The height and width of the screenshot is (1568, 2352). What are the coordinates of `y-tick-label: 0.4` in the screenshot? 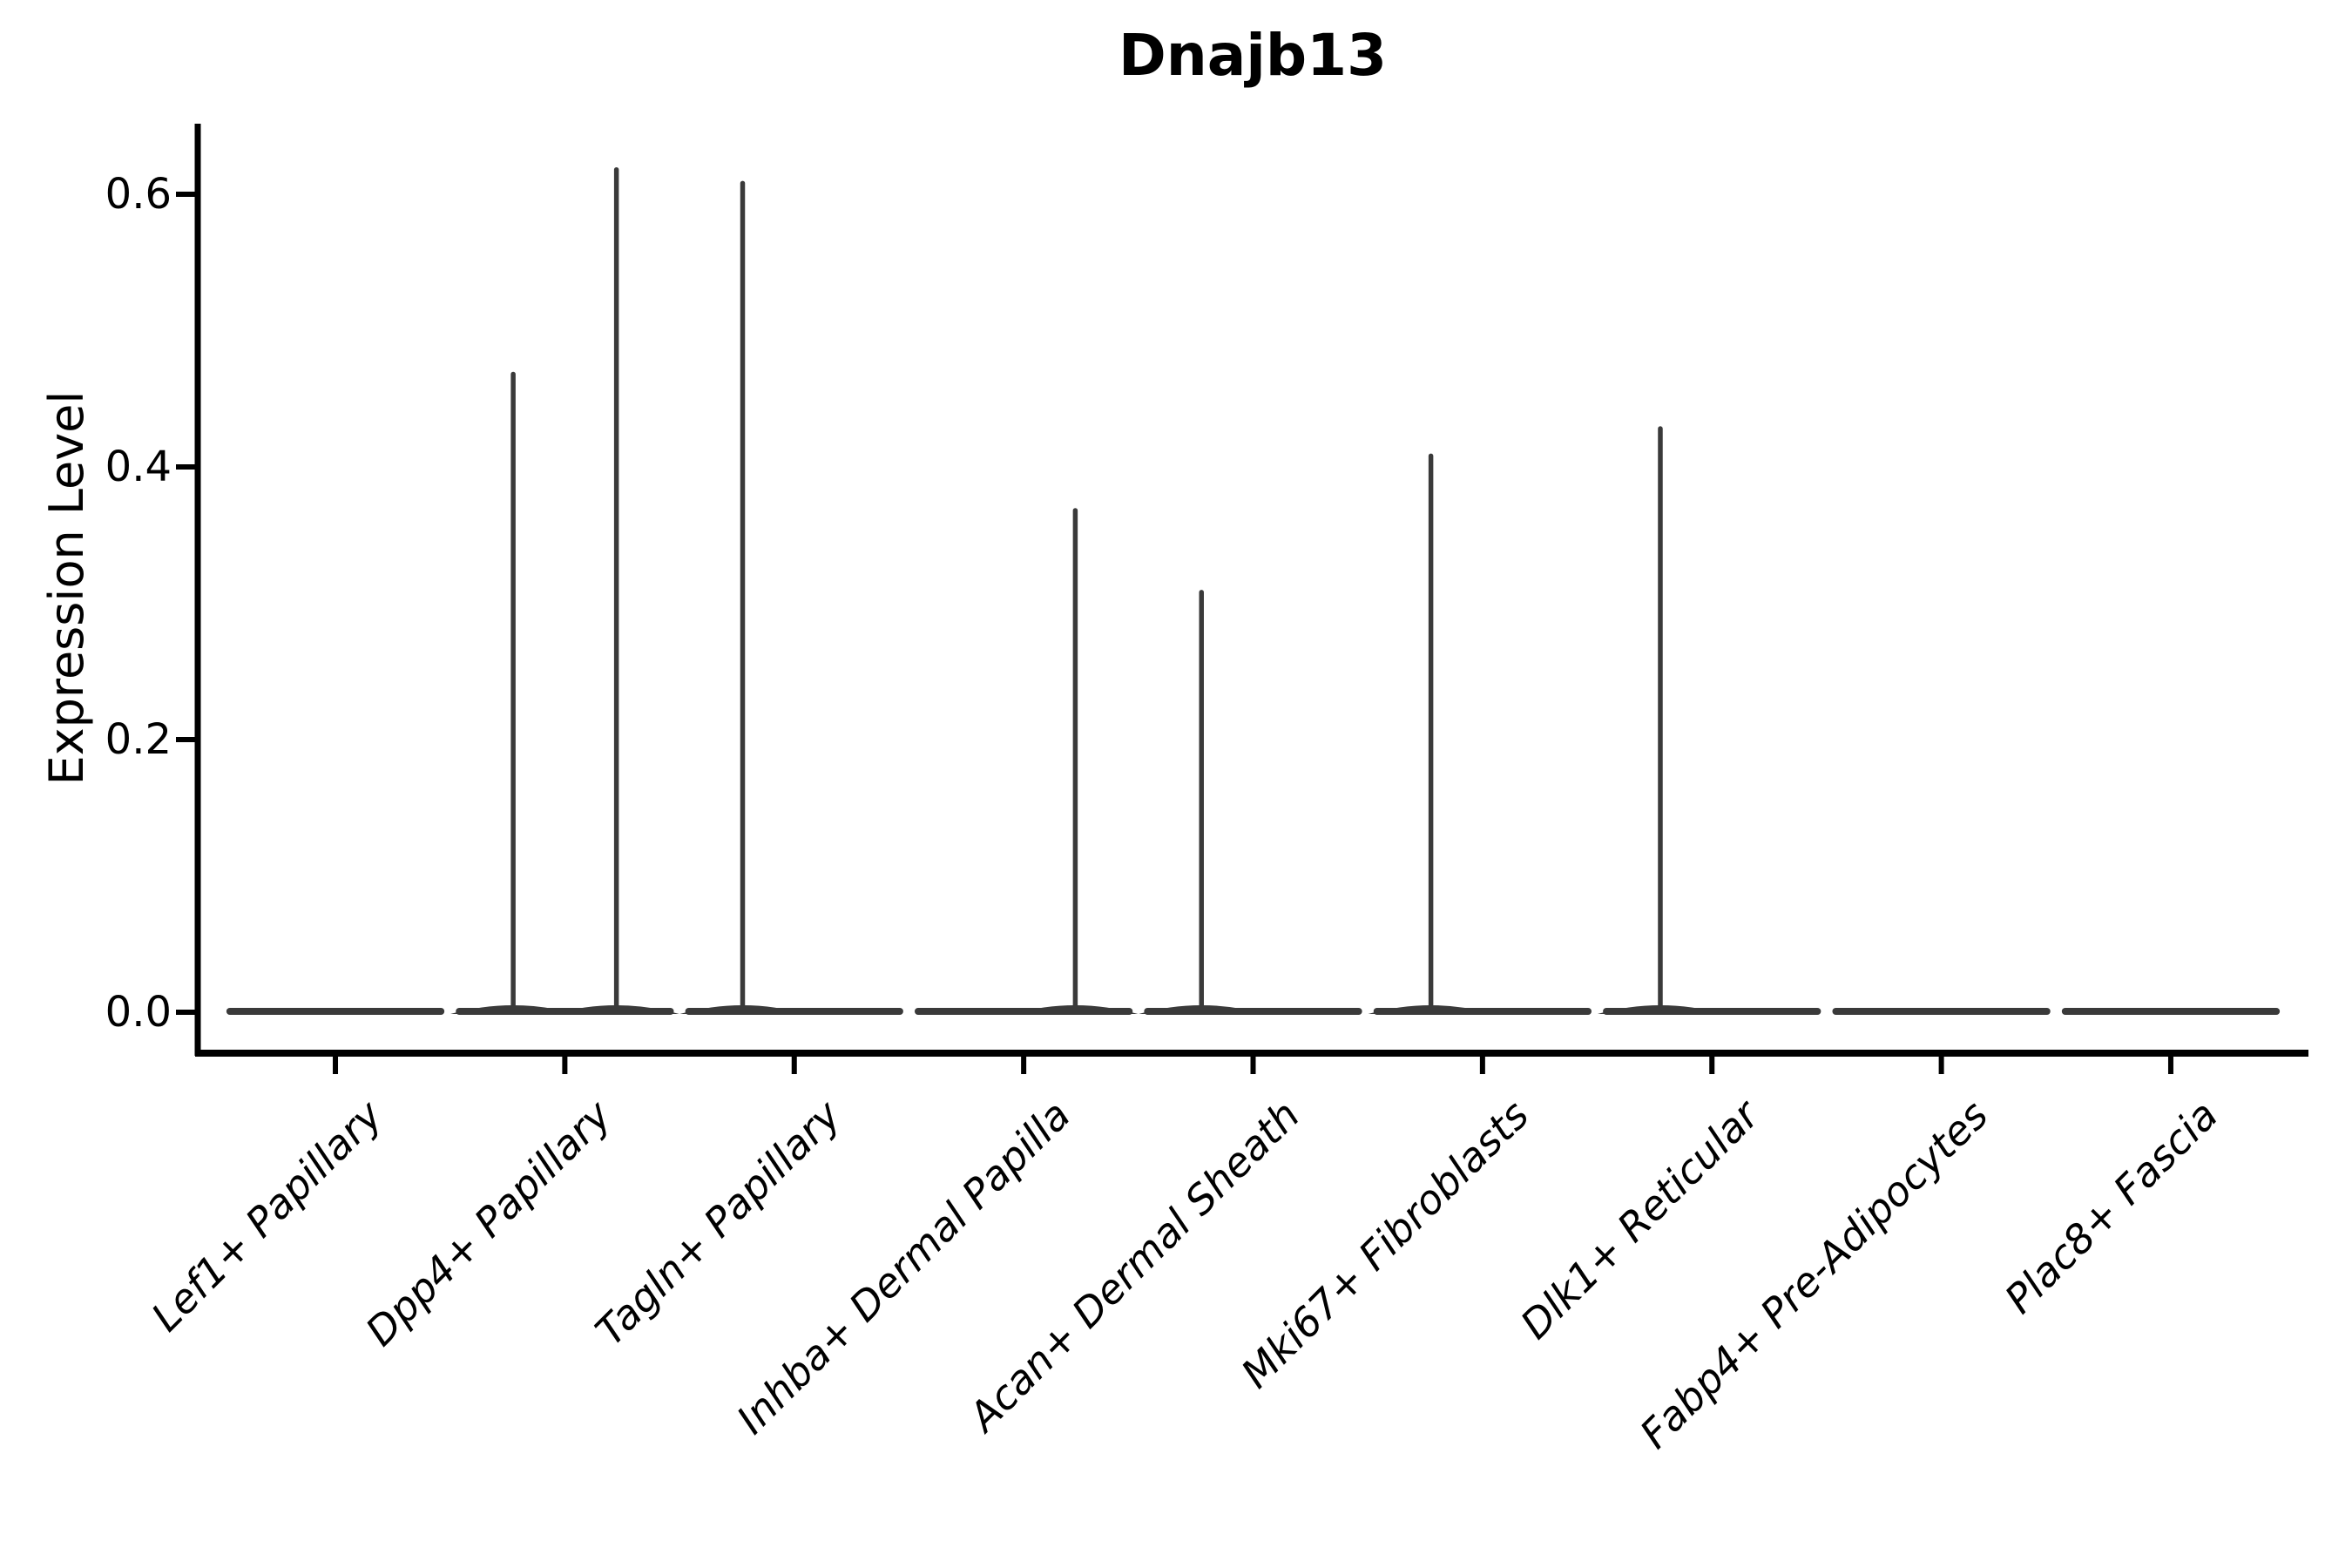 It's located at (138, 467).